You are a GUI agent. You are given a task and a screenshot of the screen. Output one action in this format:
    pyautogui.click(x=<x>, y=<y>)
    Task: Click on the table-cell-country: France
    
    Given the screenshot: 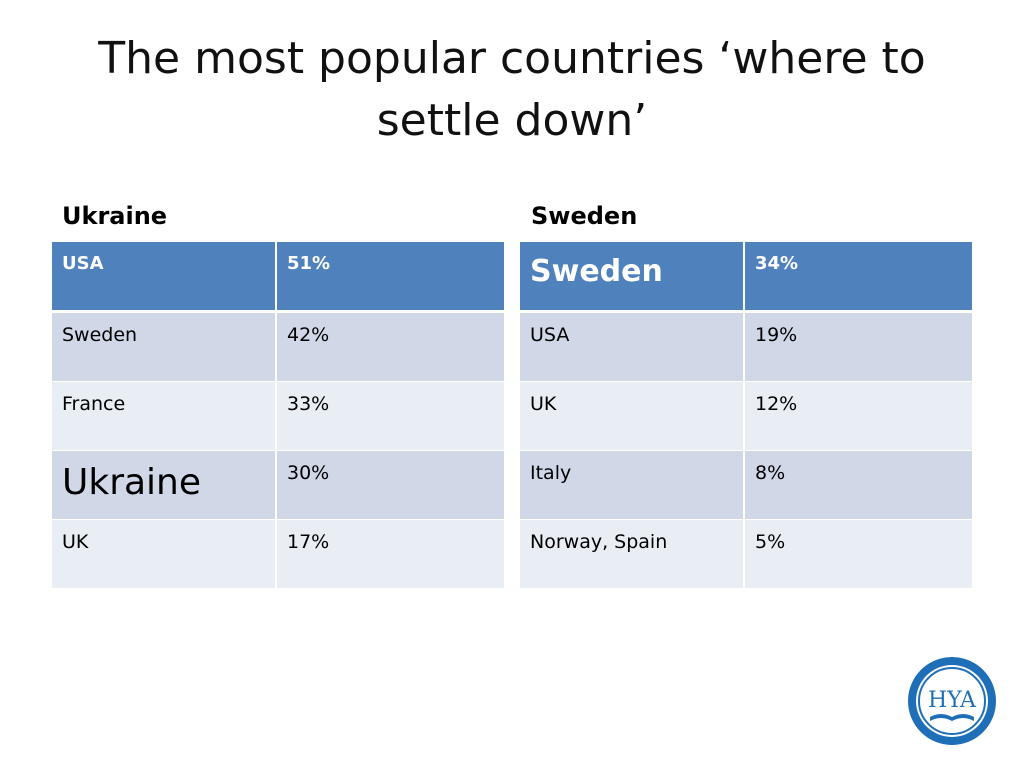 What is the action you would take?
    pyautogui.click(x=164, y=416)
    